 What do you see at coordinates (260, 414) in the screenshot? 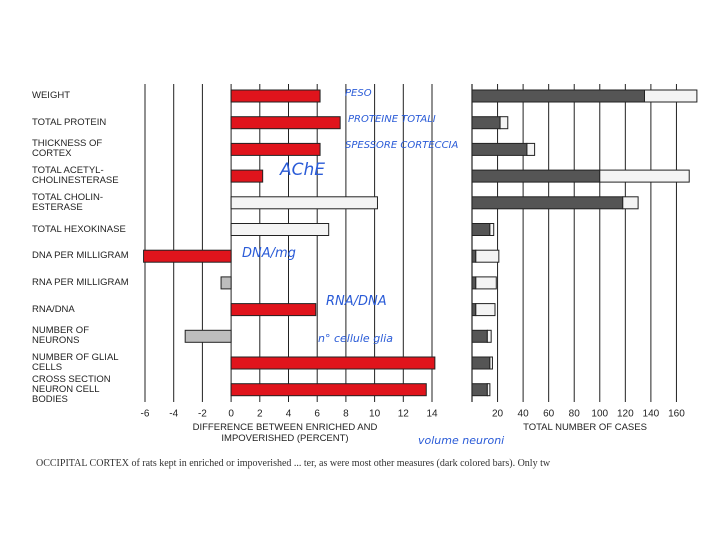
I see `x-tick-label: 2` at bounding box center [260, 414].